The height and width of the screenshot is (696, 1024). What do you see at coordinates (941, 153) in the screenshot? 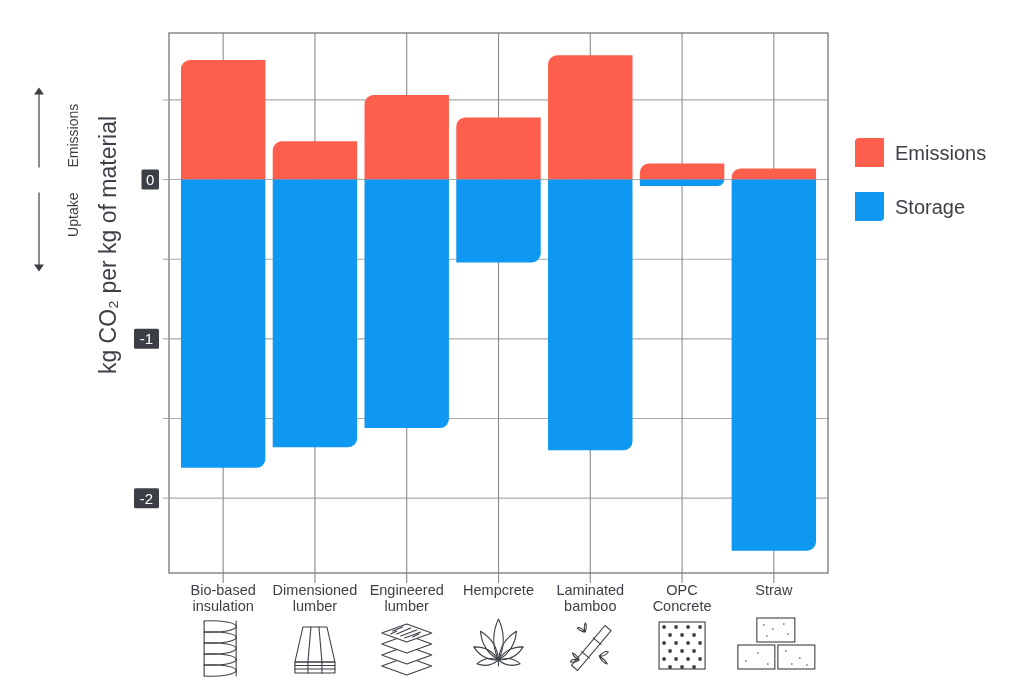
I see `legend-label: Emissions` at bounding box center [941, 153].